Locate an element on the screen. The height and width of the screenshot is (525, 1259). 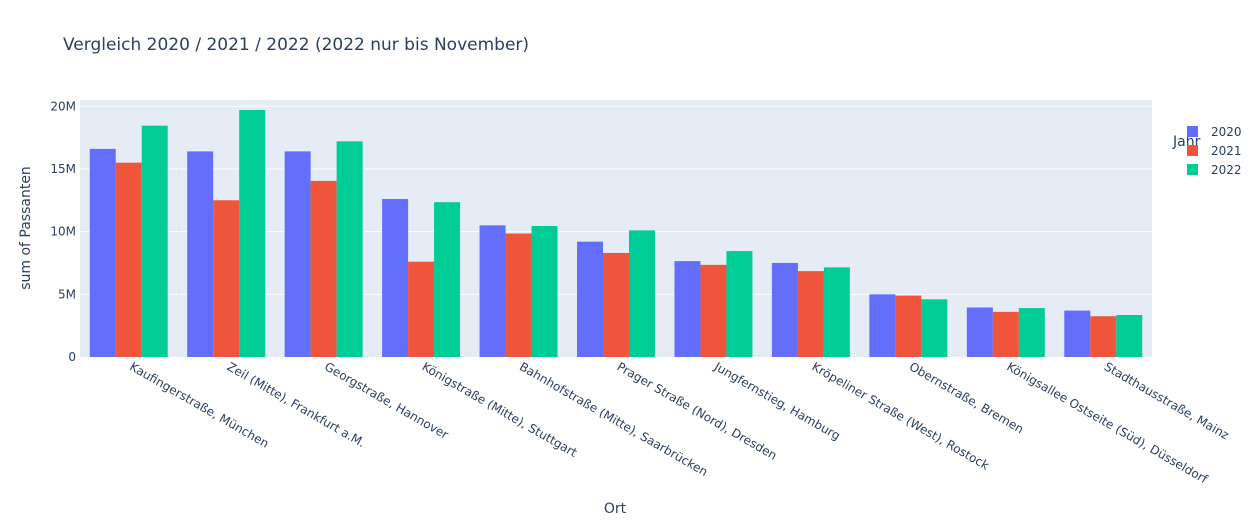
x-tick-label: Prager Straße (Nord), Dresden is located at coordinates (697, 410).